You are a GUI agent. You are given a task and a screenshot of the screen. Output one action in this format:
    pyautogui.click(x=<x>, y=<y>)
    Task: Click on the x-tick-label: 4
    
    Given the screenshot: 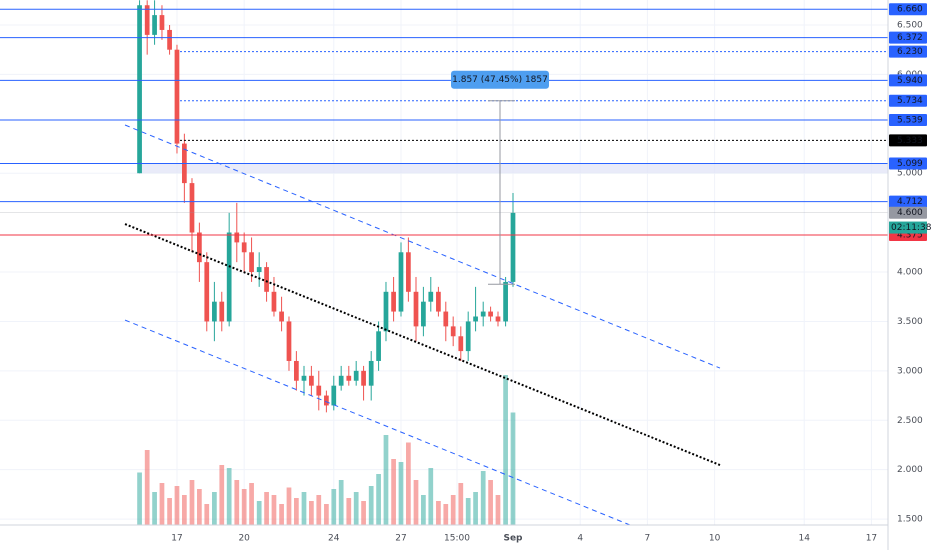 What is the action you would take?
    pyautogui.click(x=580, y=539)
    